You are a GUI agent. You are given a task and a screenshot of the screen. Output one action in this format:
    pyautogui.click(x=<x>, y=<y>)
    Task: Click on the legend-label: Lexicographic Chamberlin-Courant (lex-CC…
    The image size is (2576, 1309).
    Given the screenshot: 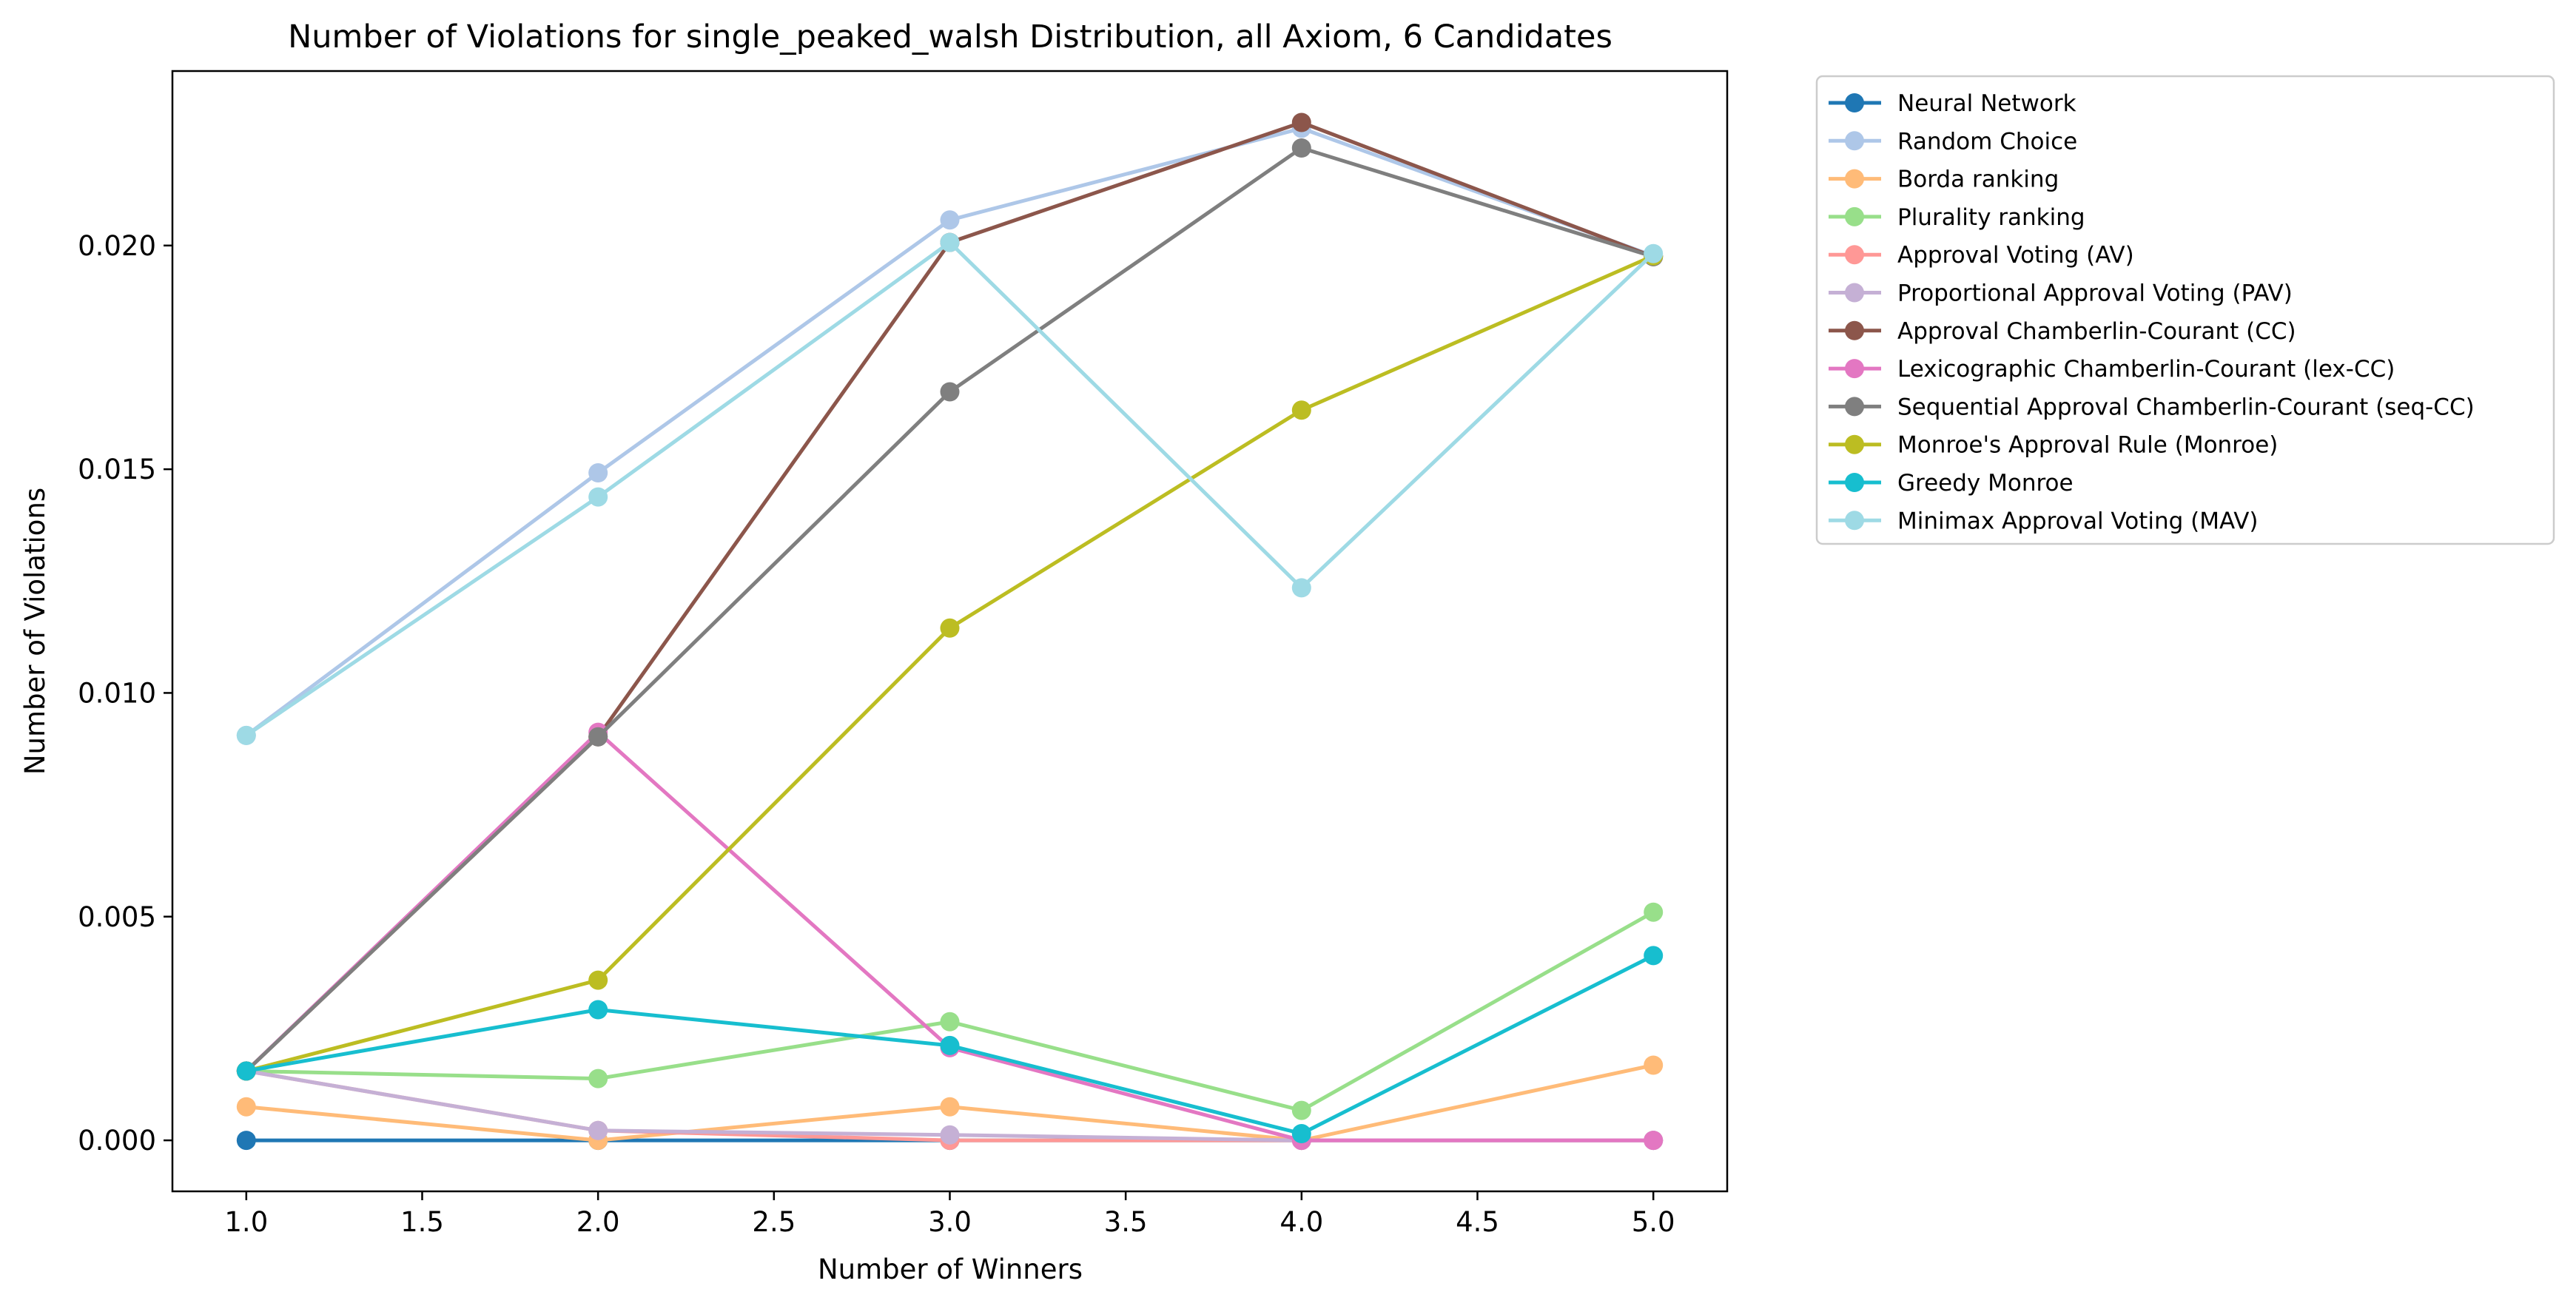 What is the action you would take?
    pyautogui.click(x=2146, y=370)
    